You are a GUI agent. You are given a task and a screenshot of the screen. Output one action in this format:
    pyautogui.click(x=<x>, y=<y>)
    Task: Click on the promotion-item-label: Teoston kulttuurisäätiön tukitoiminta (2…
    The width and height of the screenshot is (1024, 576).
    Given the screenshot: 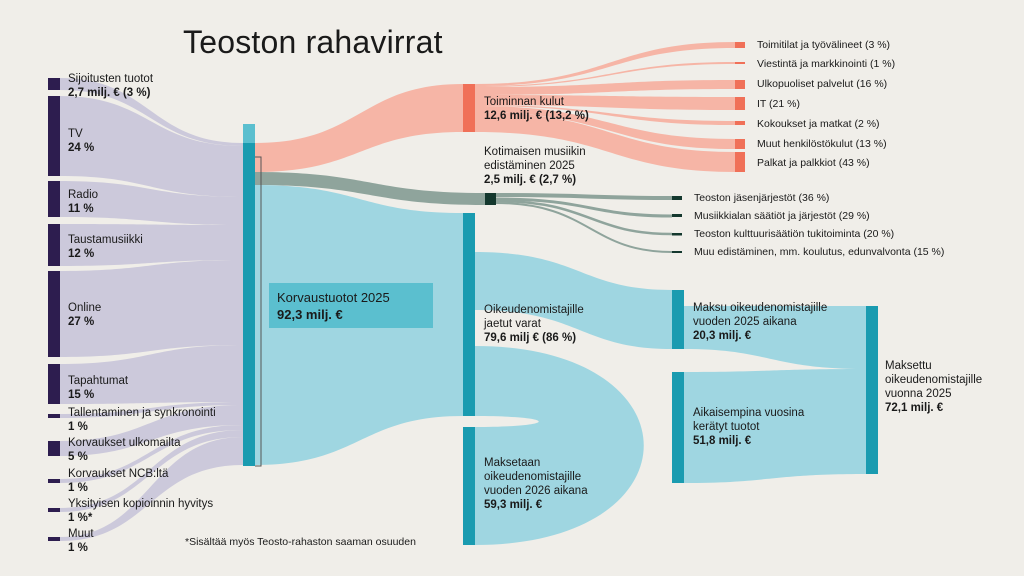 What is the action you would take?
    pyautogui.click(x=794, y=234)
    